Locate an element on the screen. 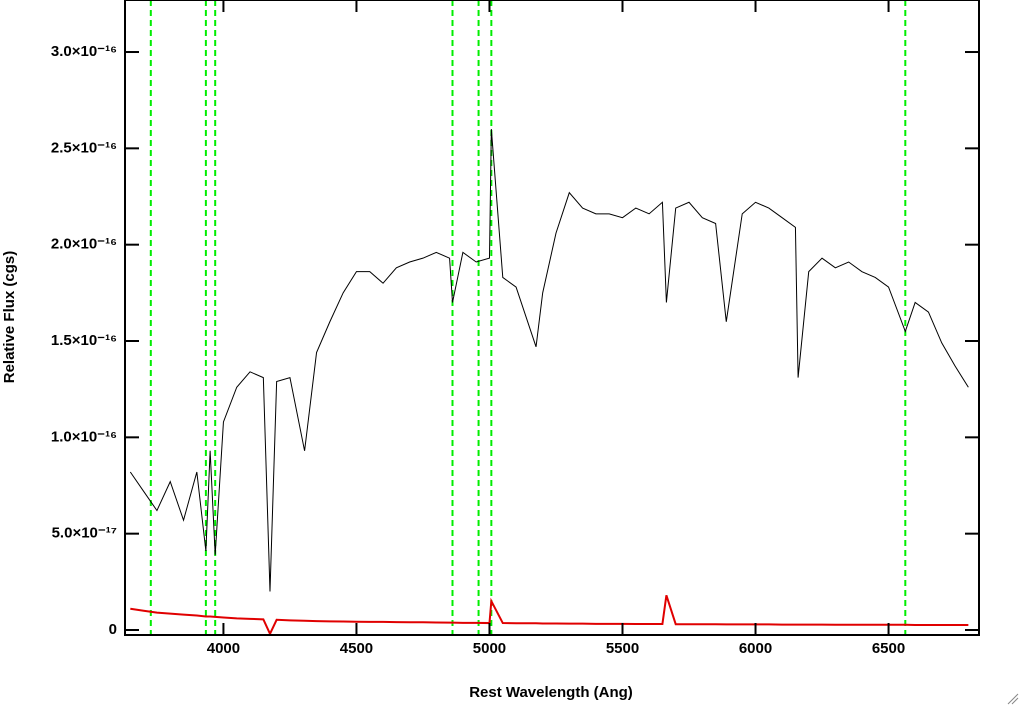 The image size is (1020, 706). y-tick-label: 5.0×10⁻¹⁷ is located at coordinates (84, 533).